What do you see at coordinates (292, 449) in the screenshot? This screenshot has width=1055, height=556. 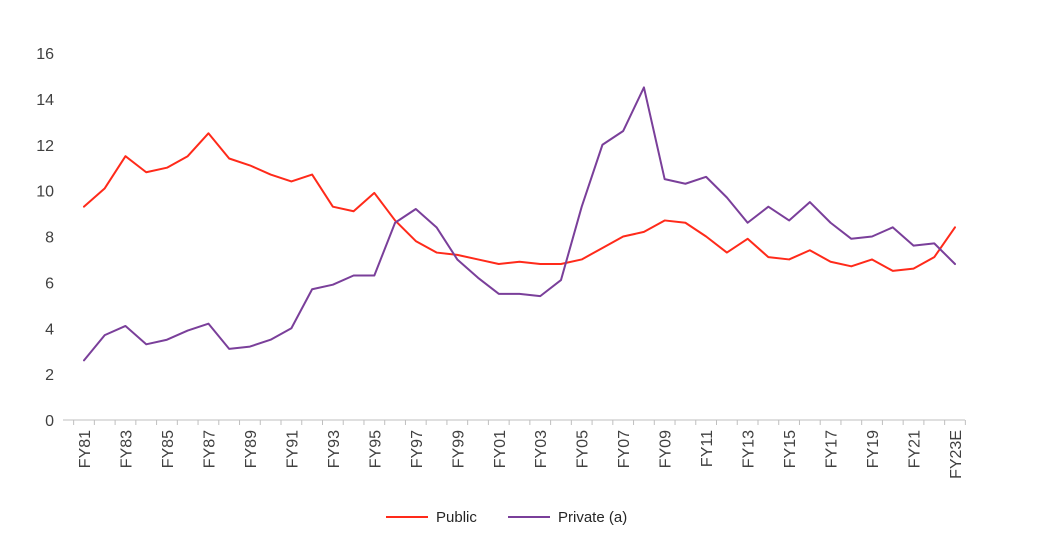 I see `x-tick-label: FY91` at bounding box center [292, 449].